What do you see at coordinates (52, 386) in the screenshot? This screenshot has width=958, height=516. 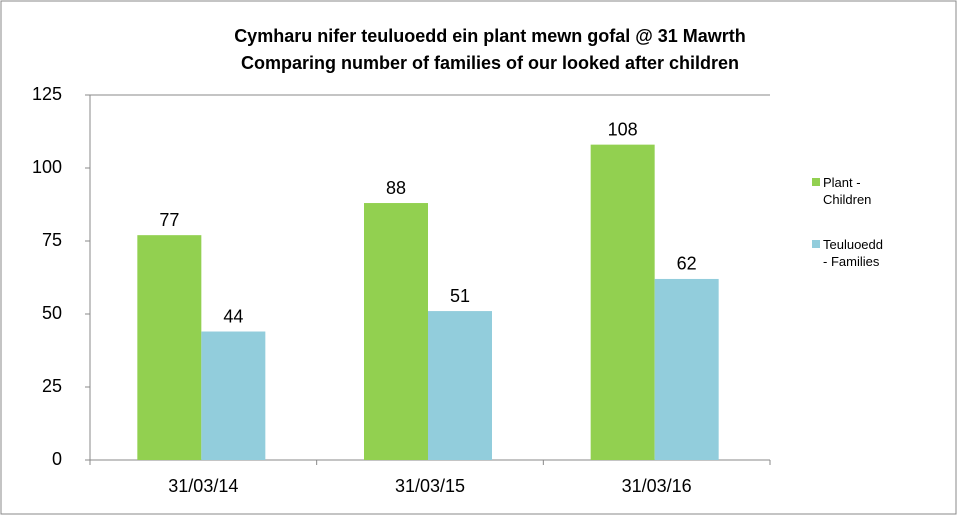 I see `y-tick-label: 25` at bounding box center [52, 386].